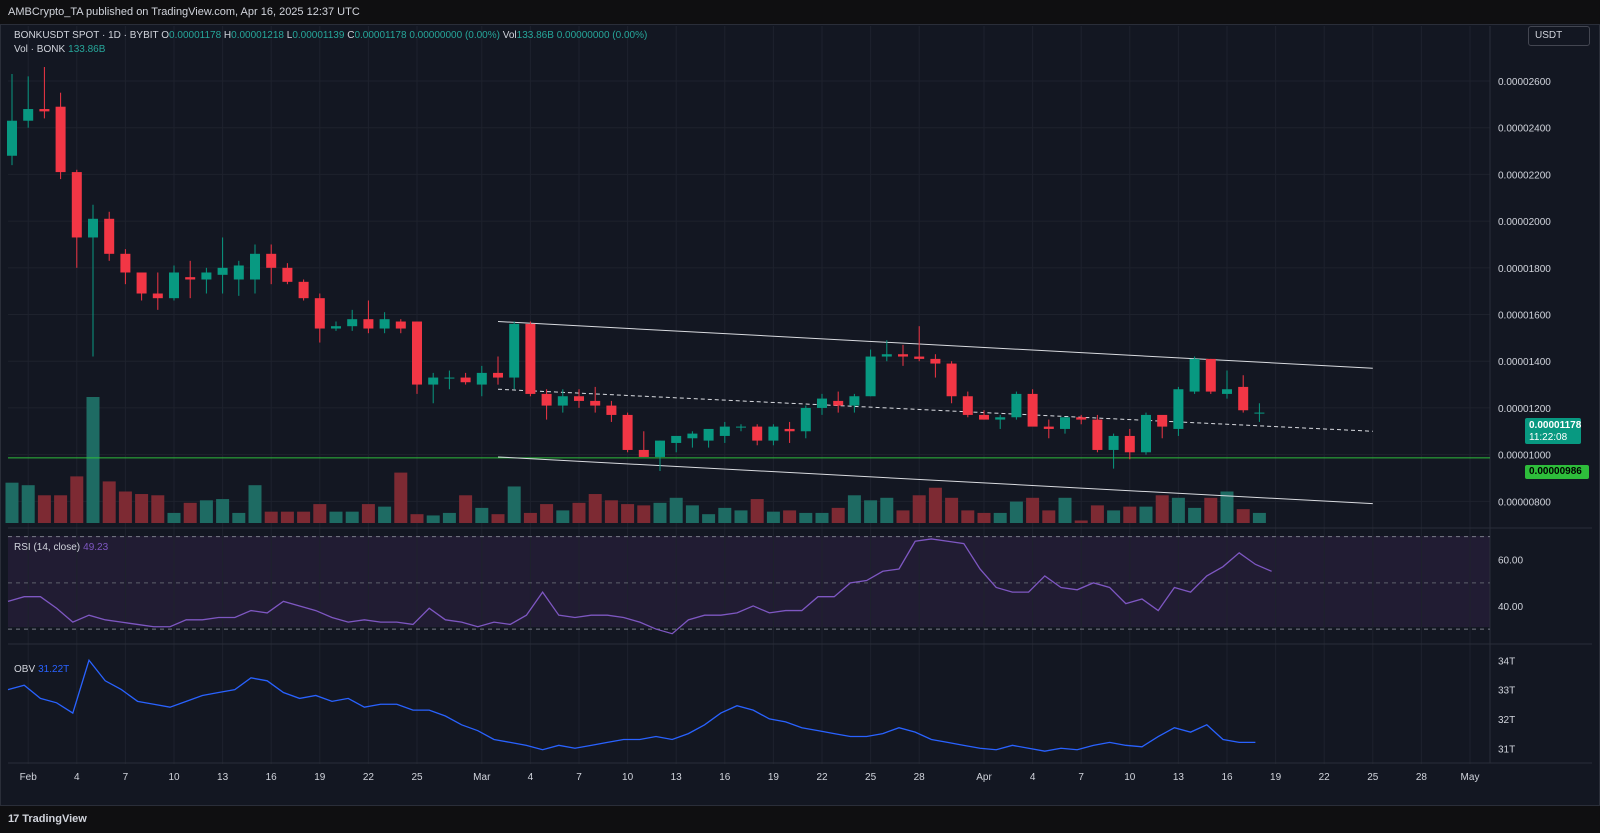 This screenshot has width=1600, height=833. What do you see at coordinates (1081, 777) in the screenshot?
I see `time-axis-label: 7` at bounding box center [1081, 777].